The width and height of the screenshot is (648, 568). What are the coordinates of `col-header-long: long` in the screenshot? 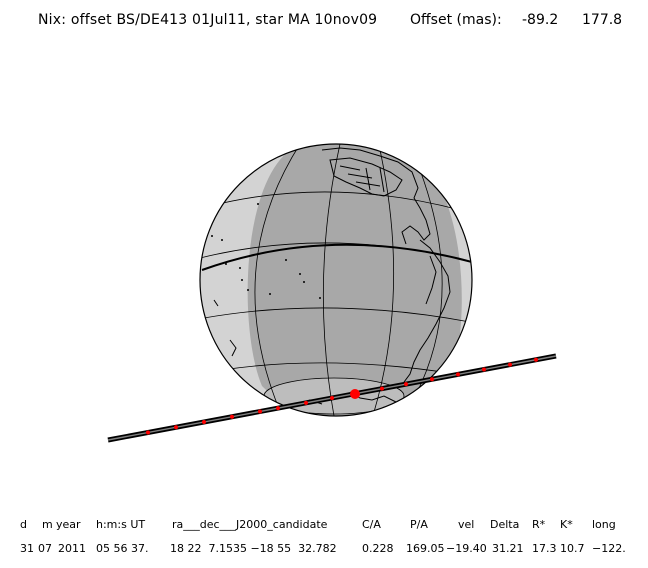 It's located at (604, 524).